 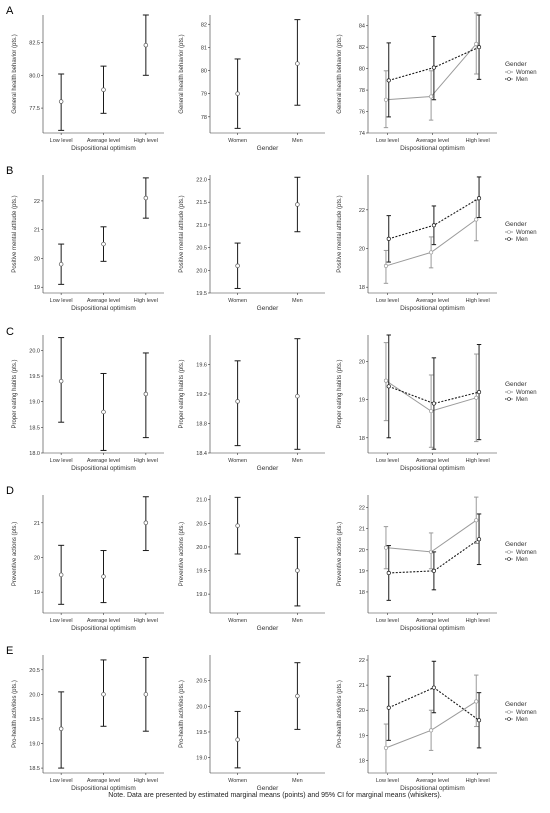 I want to click on y-tick-label: 82.5, so click(x=34, y=44).